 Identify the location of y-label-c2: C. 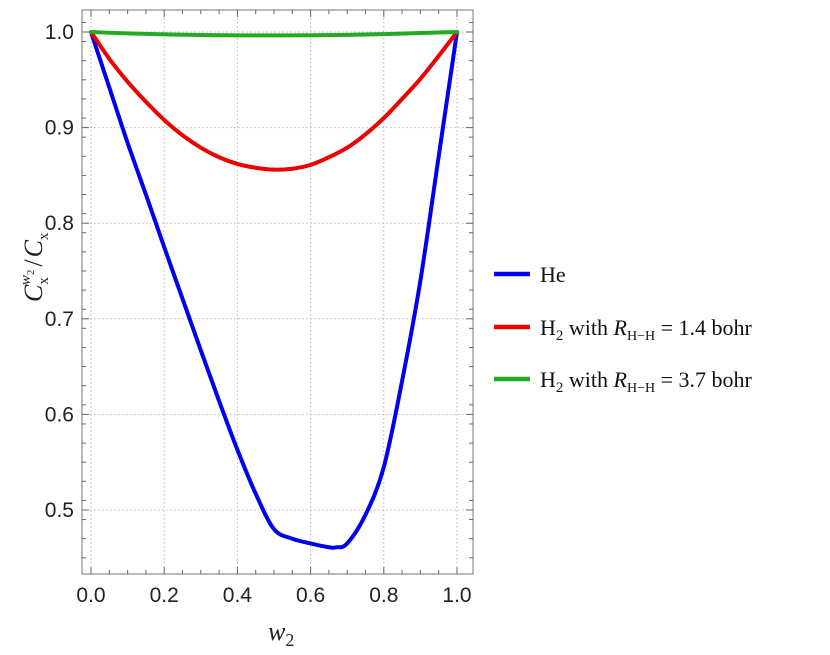
(33, 248).